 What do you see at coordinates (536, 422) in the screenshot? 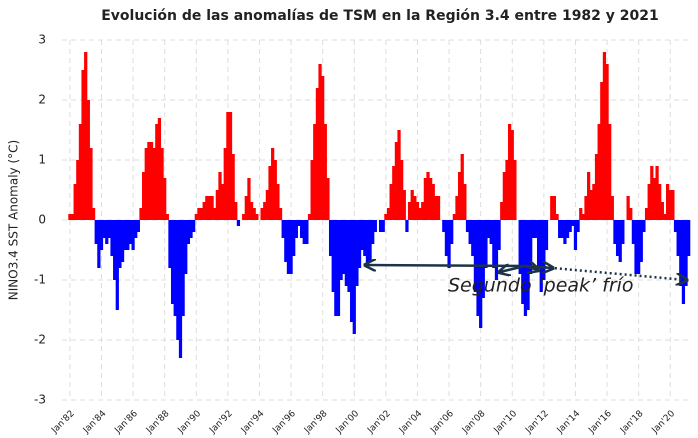
I see `x-tick-label: Jan'12` at bounding box center [536, 422].